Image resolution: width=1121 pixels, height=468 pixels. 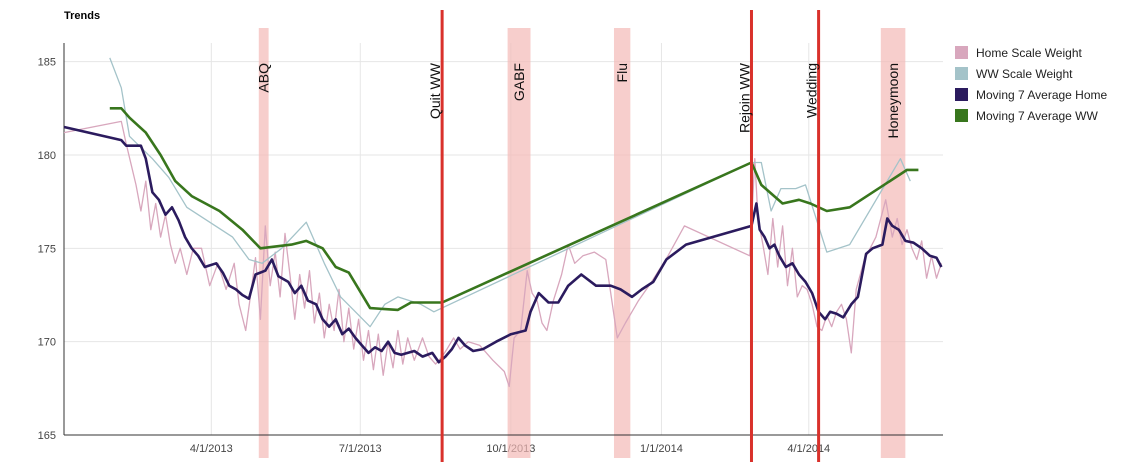 What do you see at coordinates (263, 243) in the screenshot?
I see `event-band-abq` at bounding box center [263, 243].